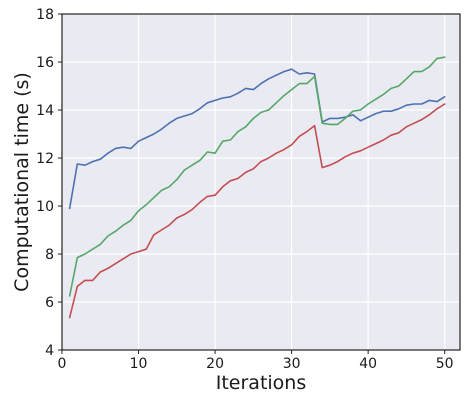  What do you see at coordinates (292, 364) in the screenshot?
I see `x-tick-label: 30` at bounding box center [292, 364].